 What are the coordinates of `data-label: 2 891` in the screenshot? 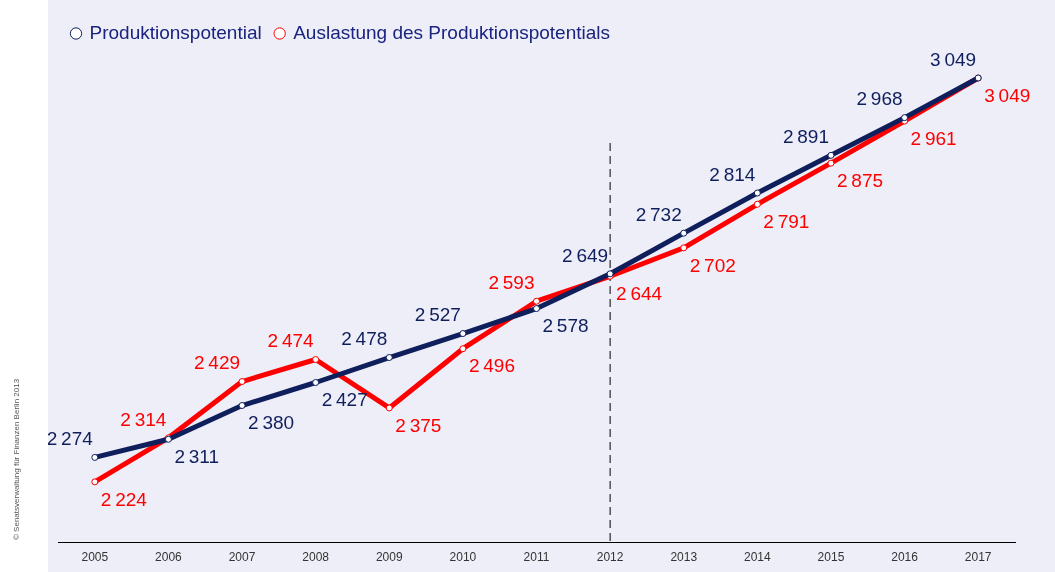 It's located at (805, 137).